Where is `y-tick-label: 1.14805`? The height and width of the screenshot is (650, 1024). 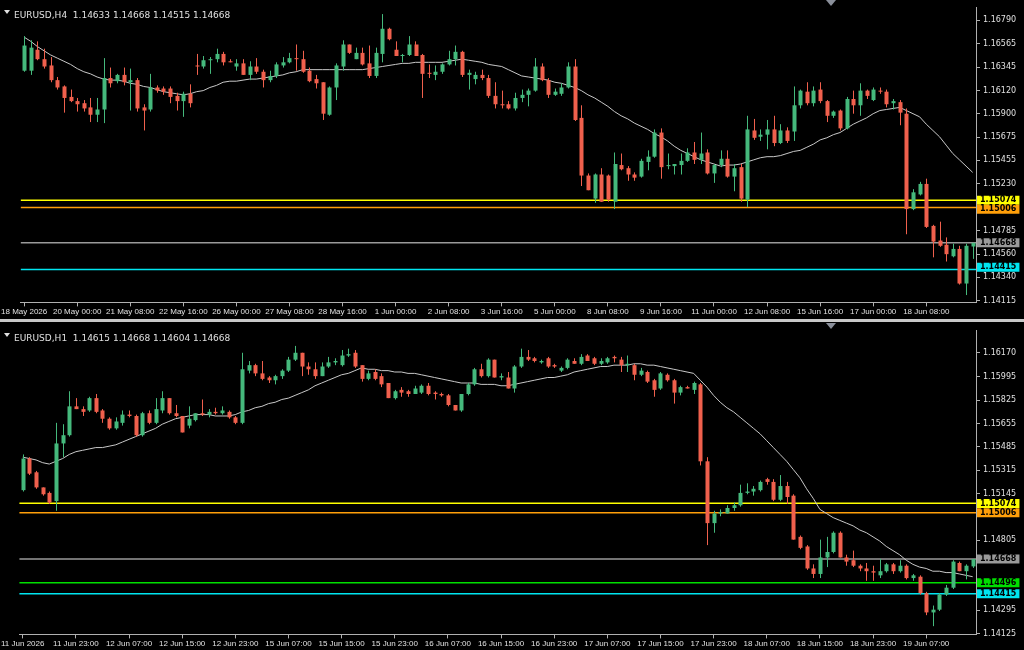
y-tick-label: 1.14805 is located at coordinates (1000, 540).